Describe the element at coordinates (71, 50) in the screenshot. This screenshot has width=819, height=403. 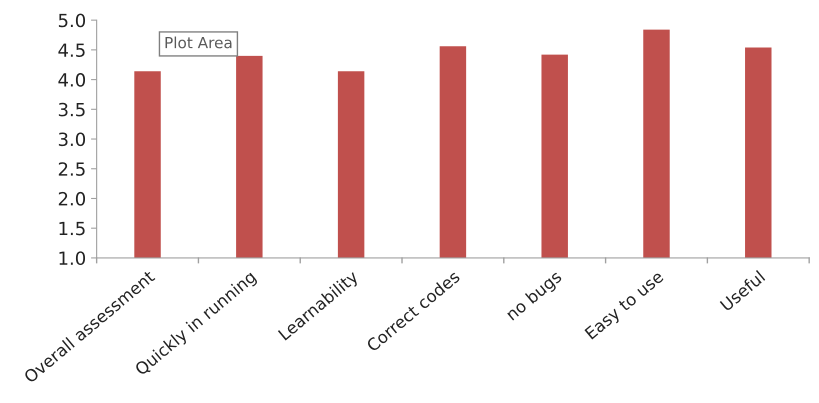
I see `y-tick-label: 4.5` at that location.